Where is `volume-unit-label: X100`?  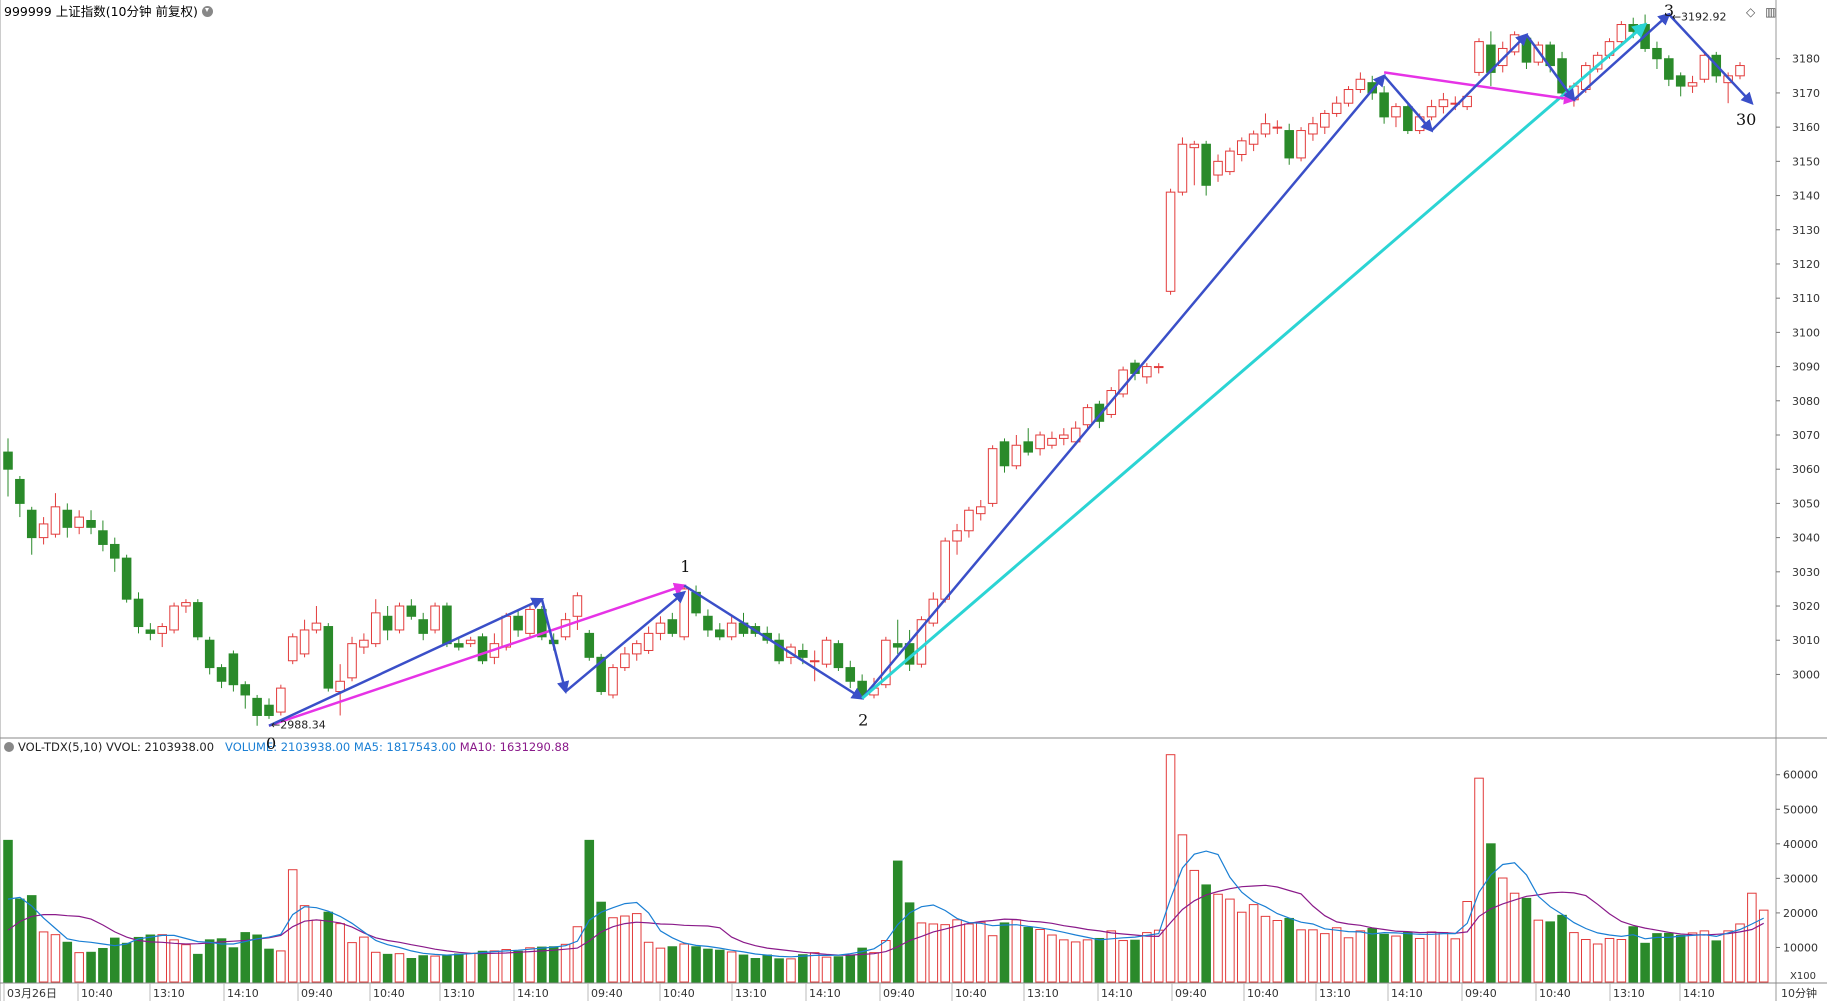 volume-unit-label: X100 is located at coordinates (1803, 976).